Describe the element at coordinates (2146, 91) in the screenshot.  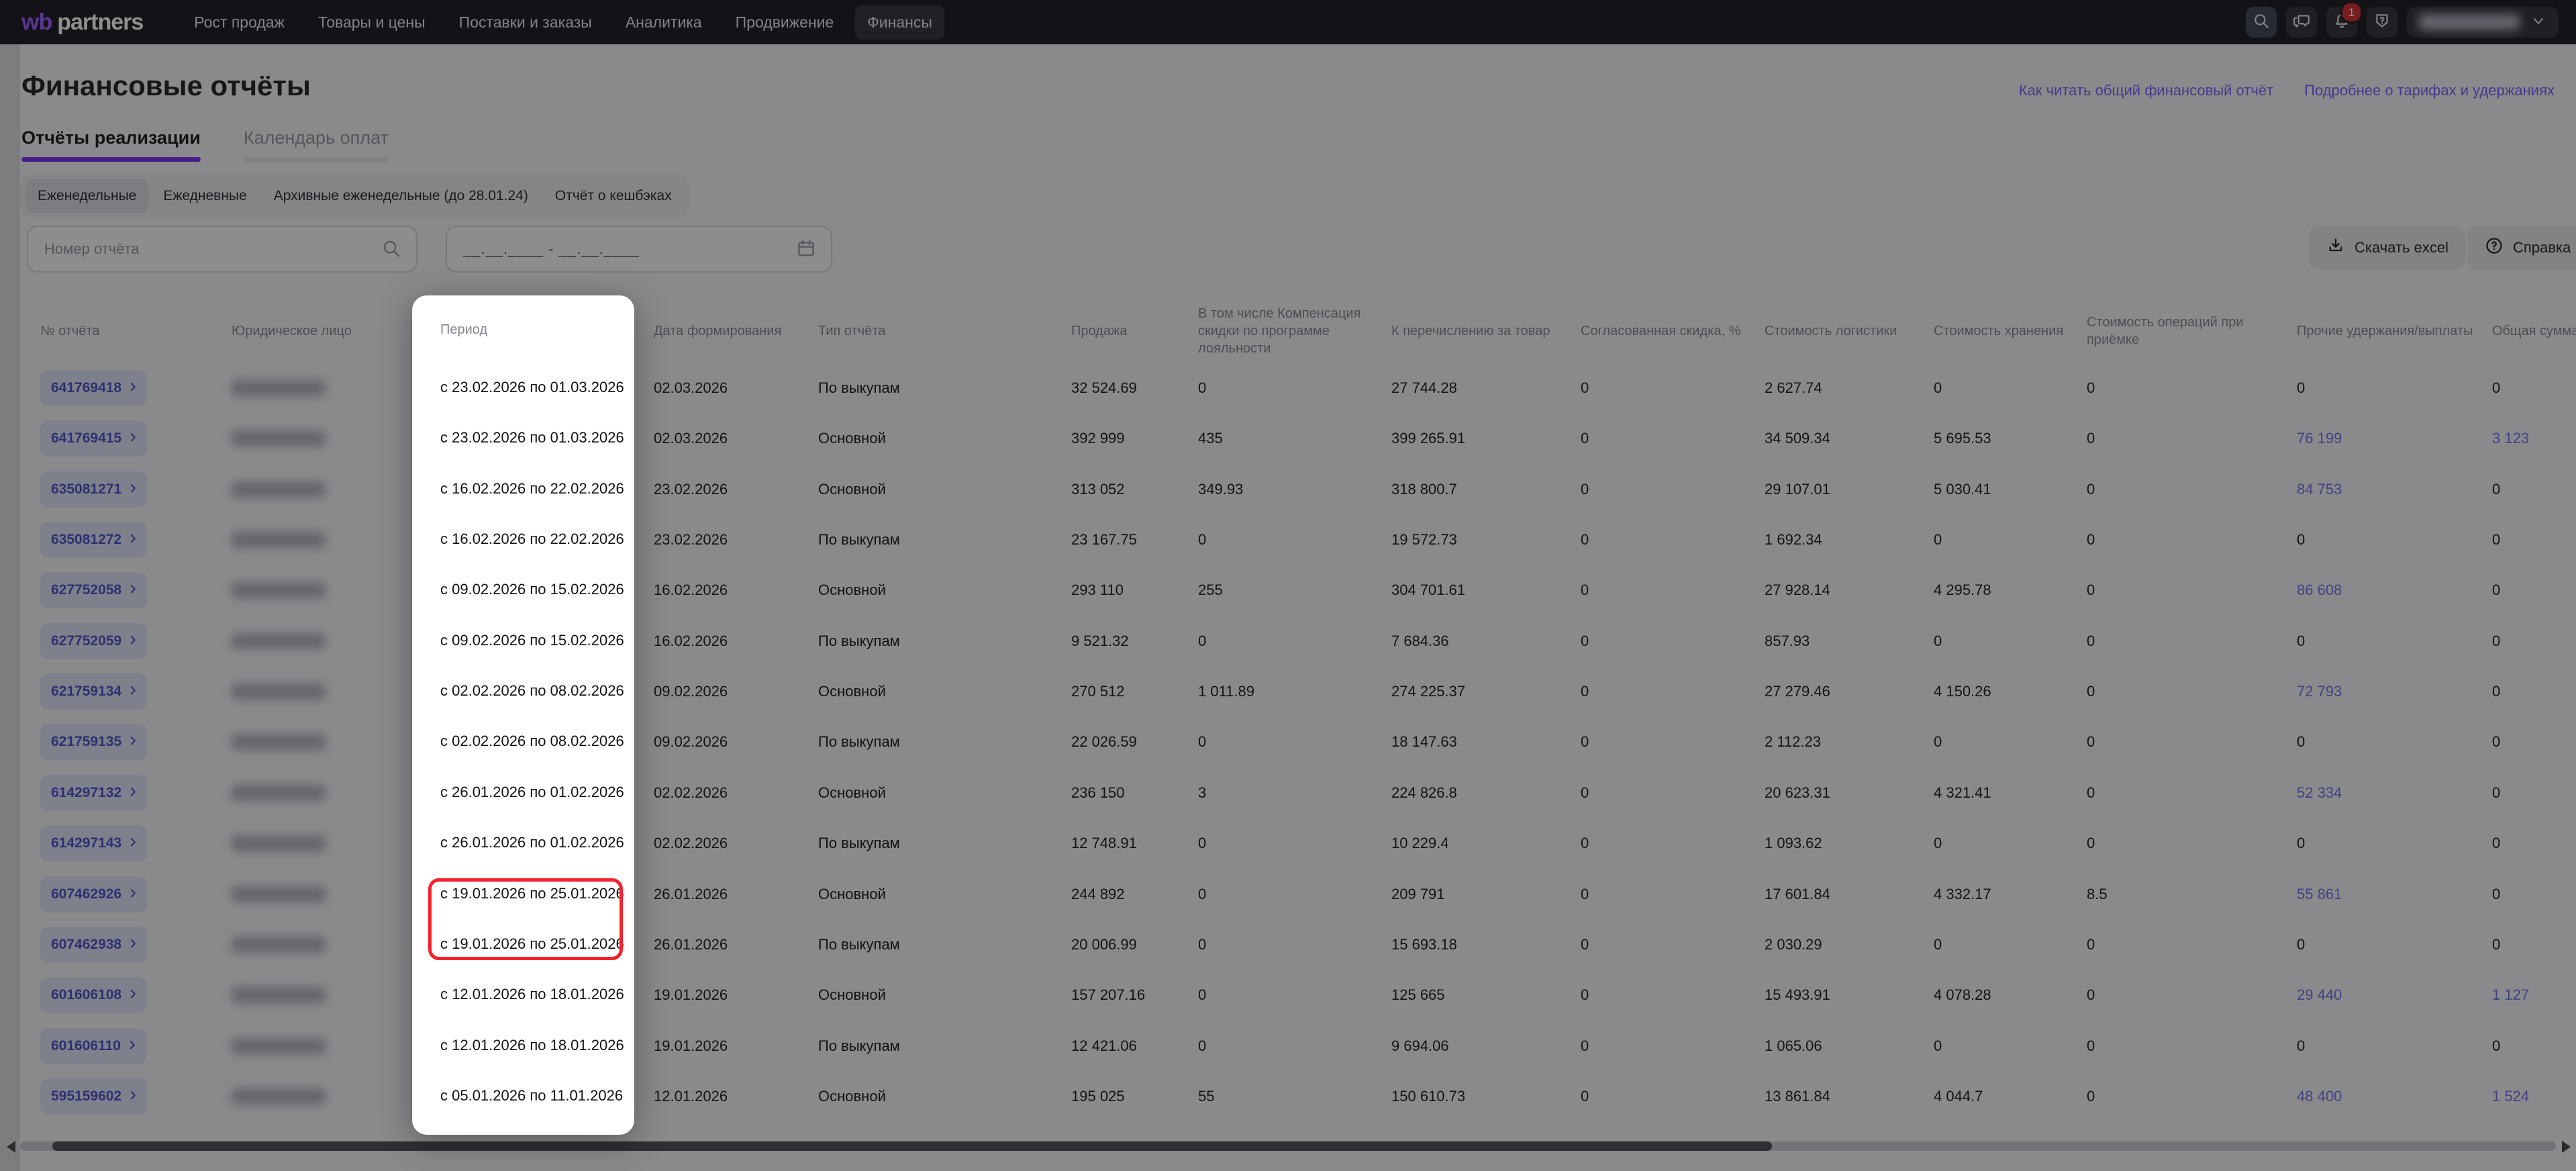
I see `how-to-read-report-link: Как читать общий финансовый отчёт` at that location.